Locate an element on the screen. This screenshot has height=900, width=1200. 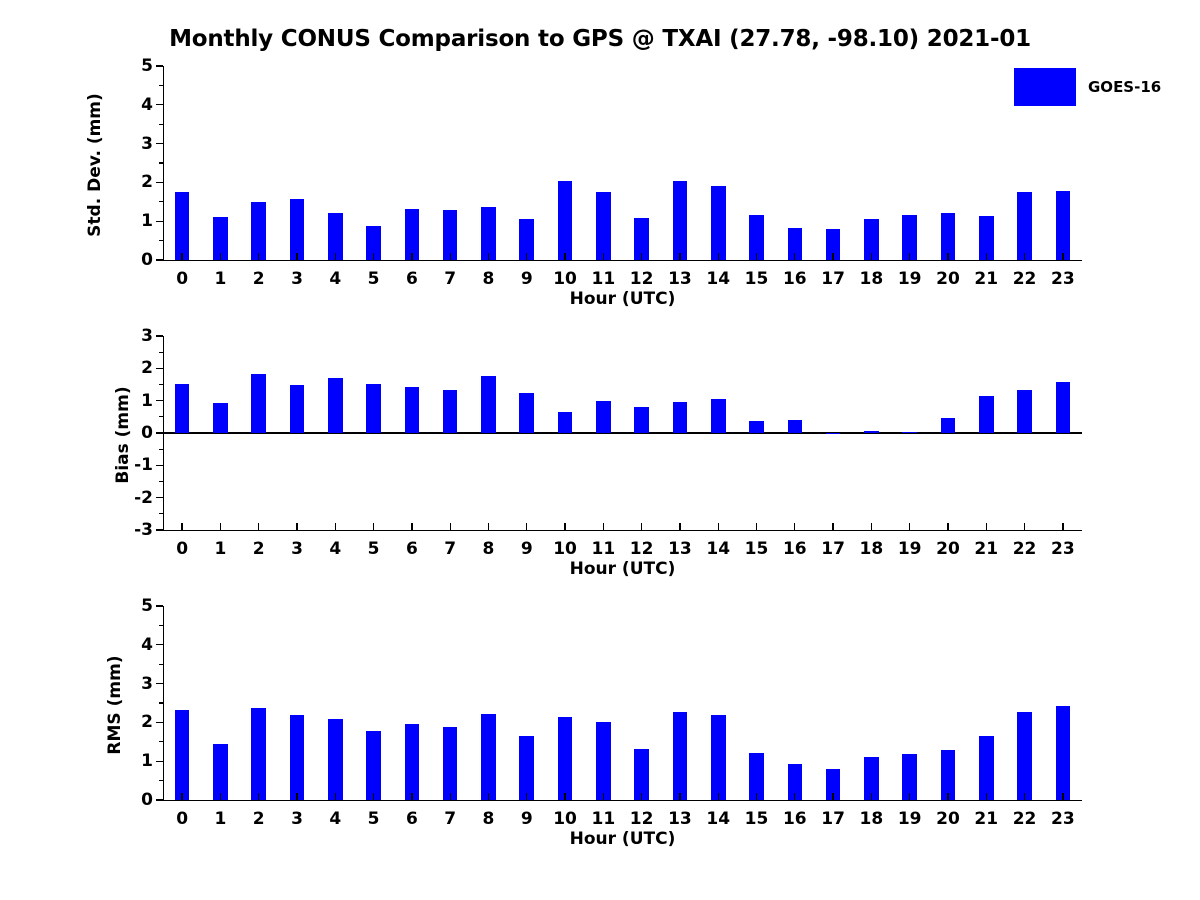
x-tick-label-rms-2: 2 is located at coordinates (258, 819).